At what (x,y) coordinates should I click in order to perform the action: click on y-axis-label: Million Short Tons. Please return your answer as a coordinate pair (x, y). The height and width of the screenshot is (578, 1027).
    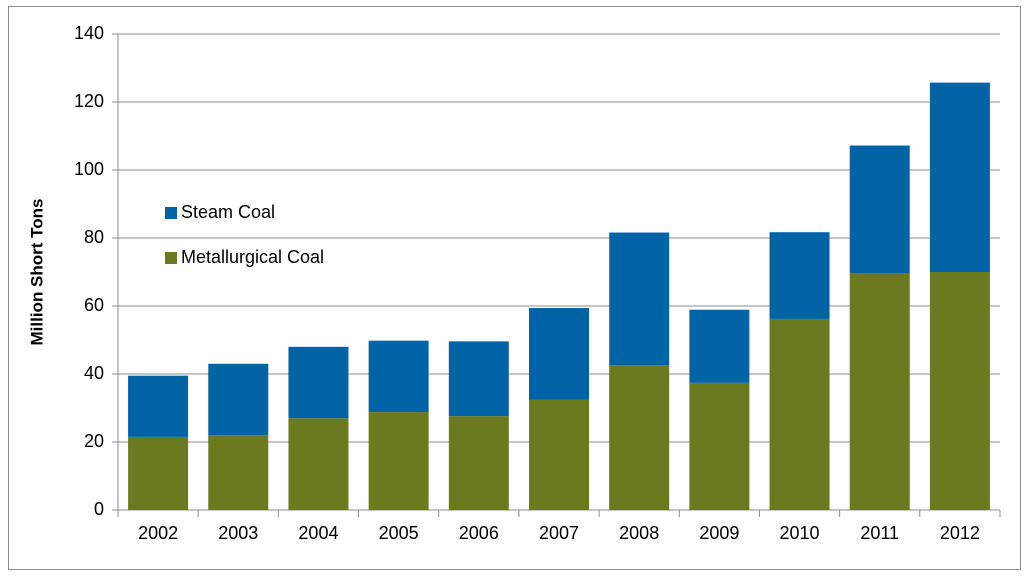
    Looking at the image, I should click on (36, 272).